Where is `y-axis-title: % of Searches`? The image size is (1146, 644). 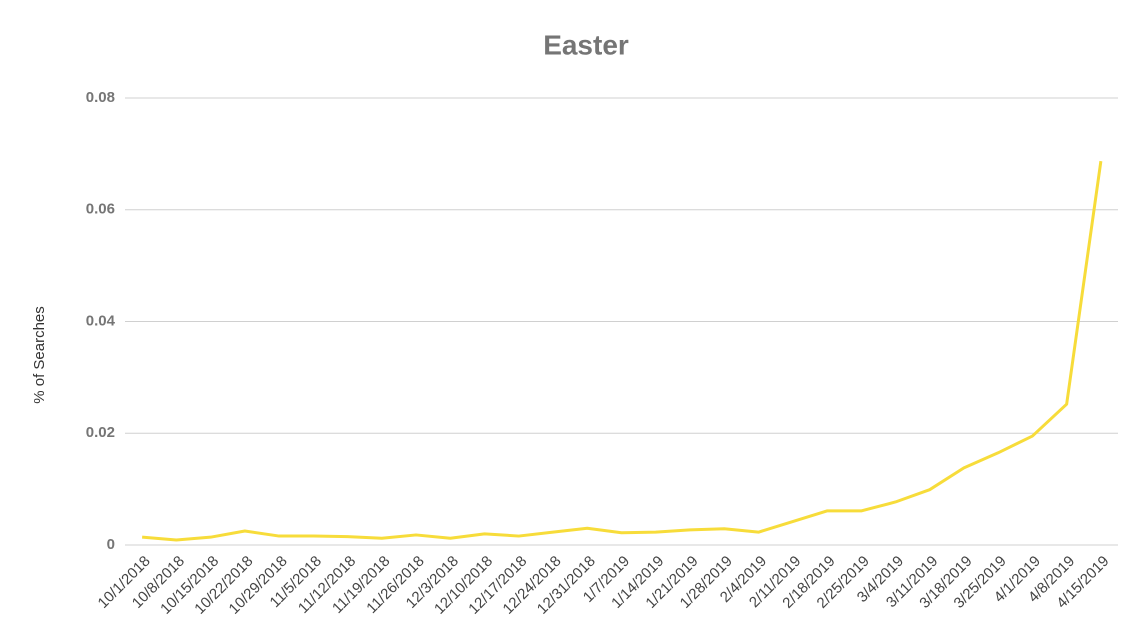
y-axis-title: % of Searches is located at coordinates (39, 355).